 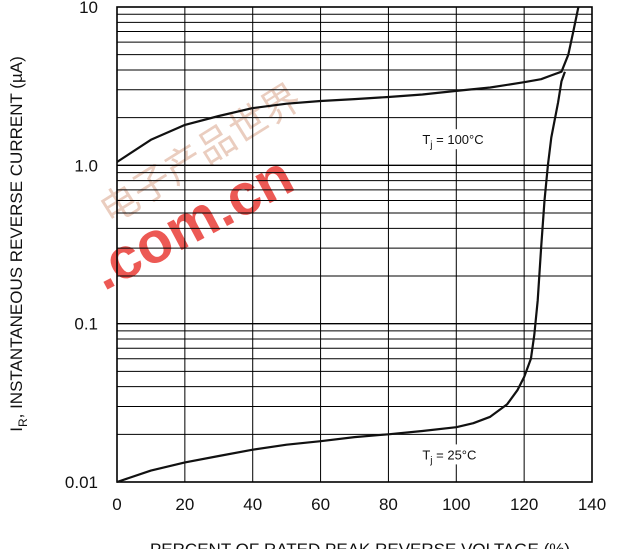 I want to click on x-tick-label: 140, so click(x=592, y=504).